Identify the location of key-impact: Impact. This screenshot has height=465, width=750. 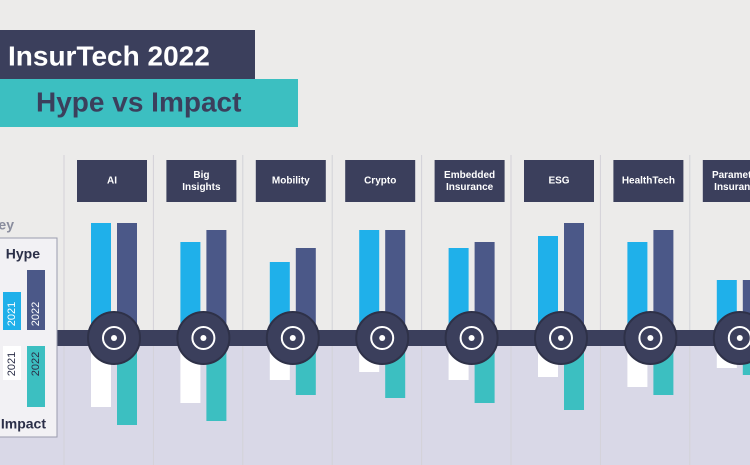
(23, 424).